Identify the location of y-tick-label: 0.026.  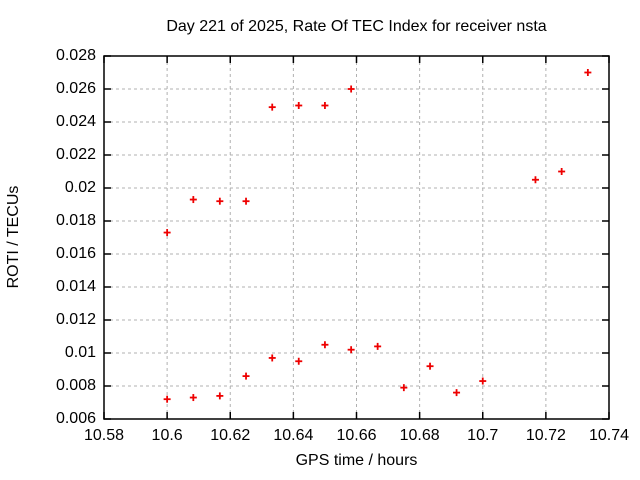
(75, 88).